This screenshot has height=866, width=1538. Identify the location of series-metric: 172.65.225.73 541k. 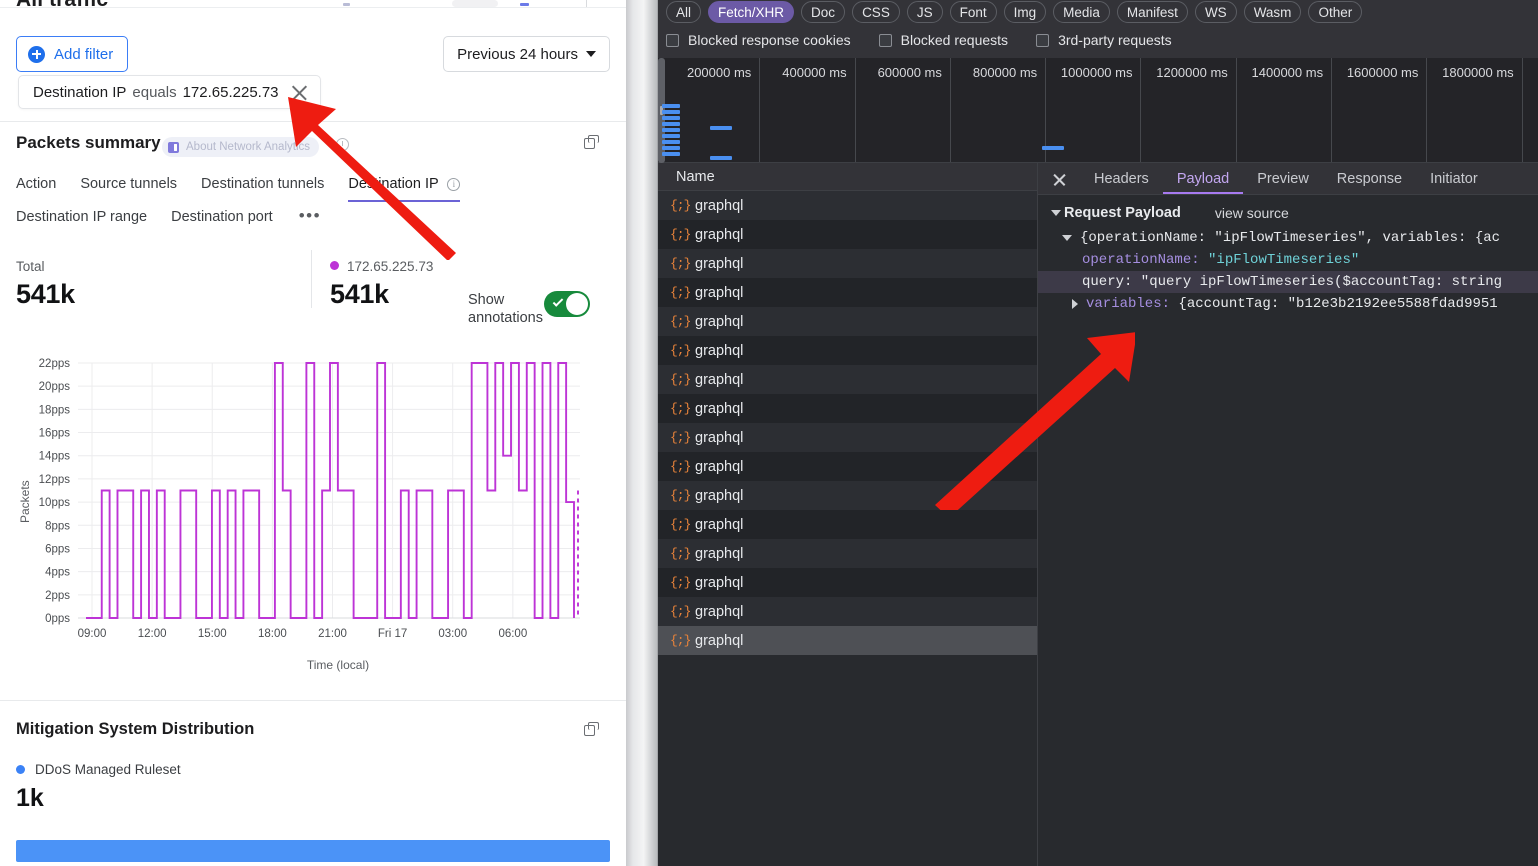
(381, 284).